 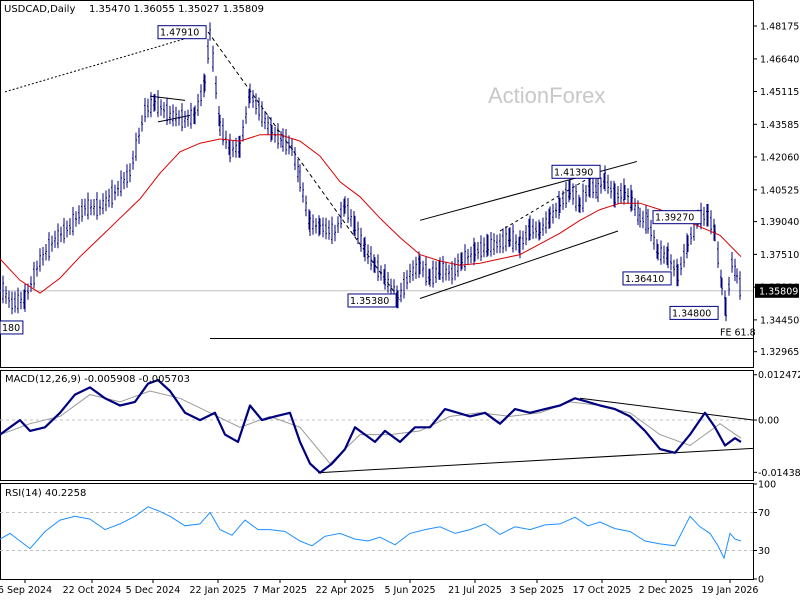 What do you see at coordinates (779, 352) in the screenshot?
I see `price-tick-label: 1.32965` at bounding box center [779, 352].